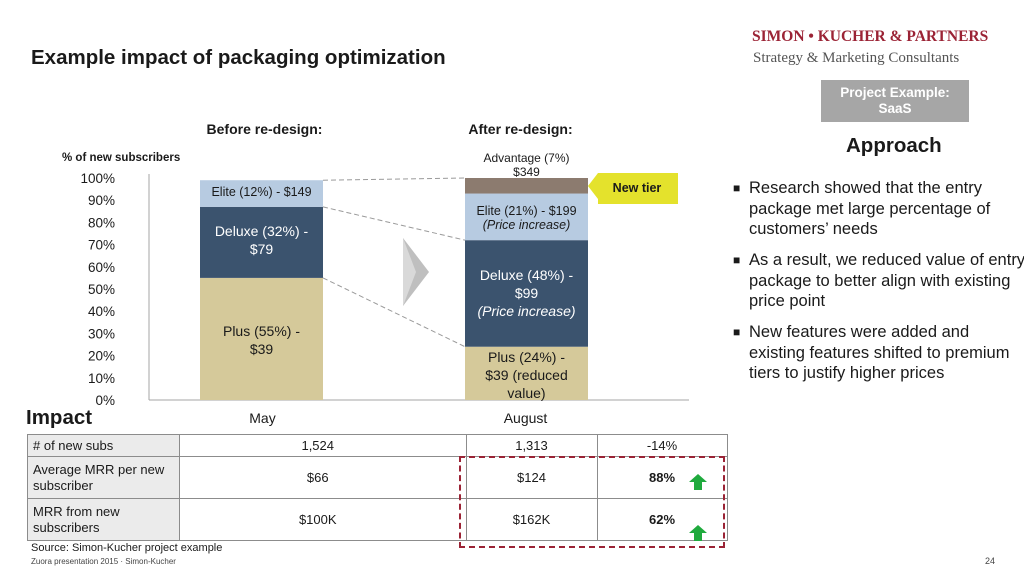 Image resolution: width=1024 pixels, height=576 pixels. What do you see at coordinates (662, 477) in the screenshot?
I see `change-value: 88%` at bounding box center [662, 477].